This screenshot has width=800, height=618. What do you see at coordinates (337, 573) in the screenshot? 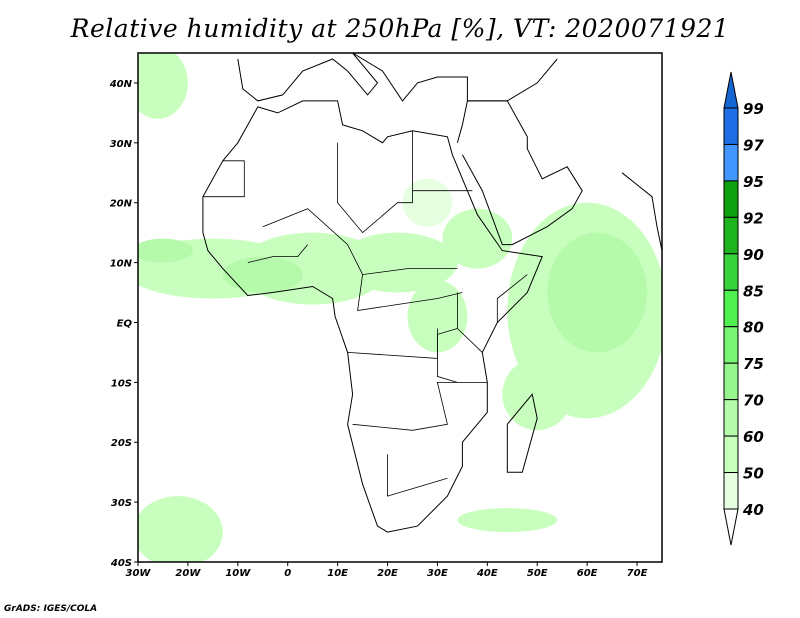
I see `x-tick-label: 10E` at bounding box center [337, 573].